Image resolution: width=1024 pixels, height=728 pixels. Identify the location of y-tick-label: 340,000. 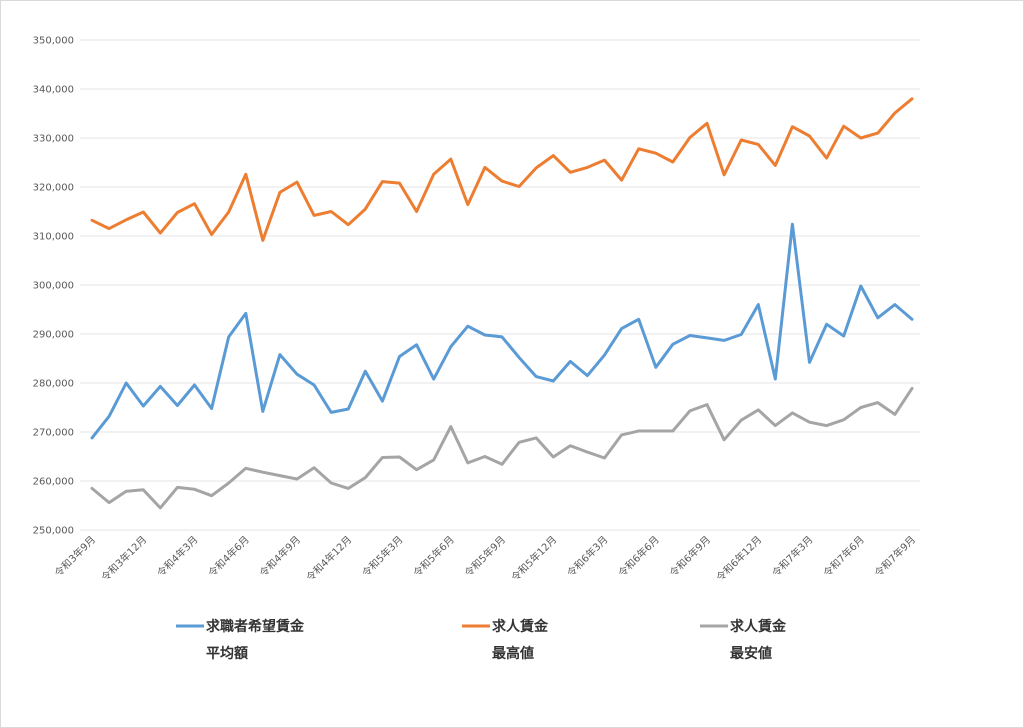
(53, 90).